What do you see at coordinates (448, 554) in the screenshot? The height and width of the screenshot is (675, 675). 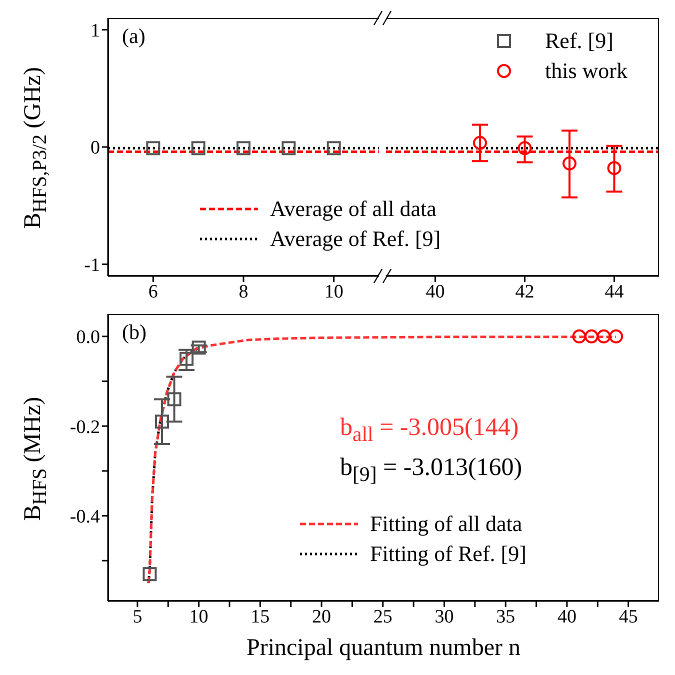 I see `legend-label: Fitting of Ref. [9]` at bounding box center [448, 554].